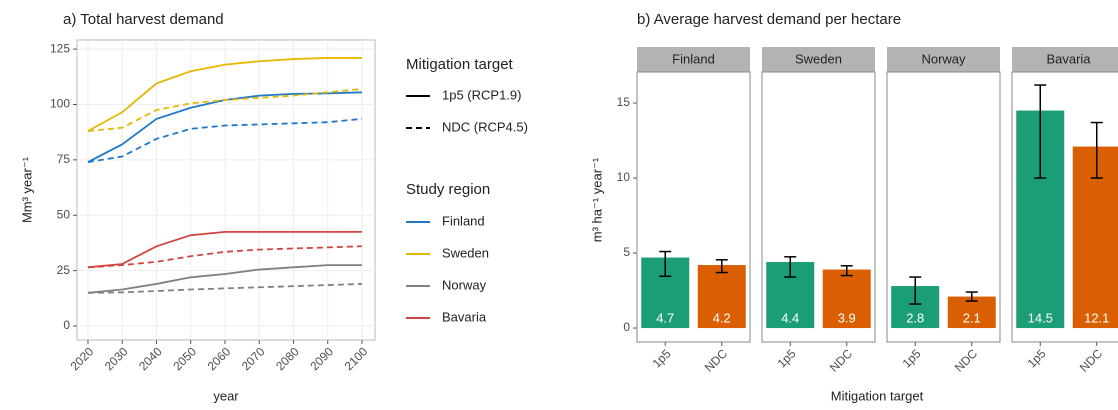 The width and height of the screenshot is (1118, 410). What do you see at coordinates (184, 358) in the screenshot?
I see `x-tick-label: 2050` at bounding box center [184, 358].